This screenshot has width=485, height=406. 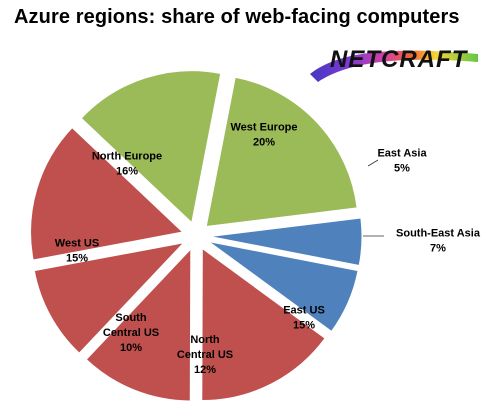 I want to click on slice-label-east-asia: East Asia 5%, so click(x=402, y=161).